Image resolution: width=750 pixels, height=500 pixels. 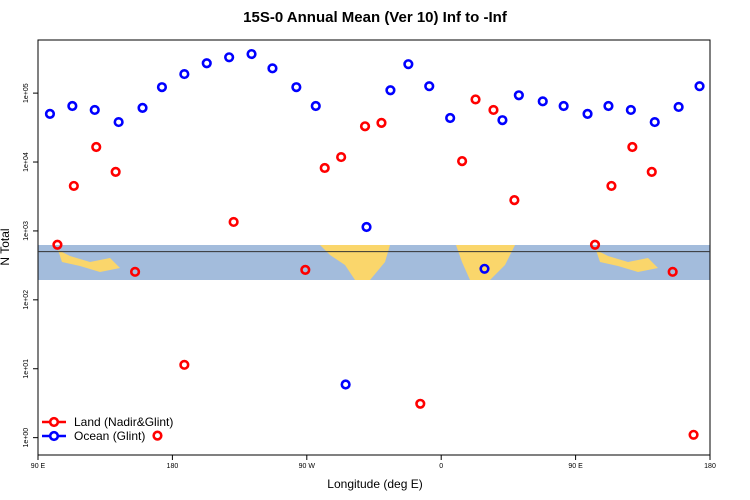 I want to click on y-tick-label: 1e+01, so click(x=26, y=369).